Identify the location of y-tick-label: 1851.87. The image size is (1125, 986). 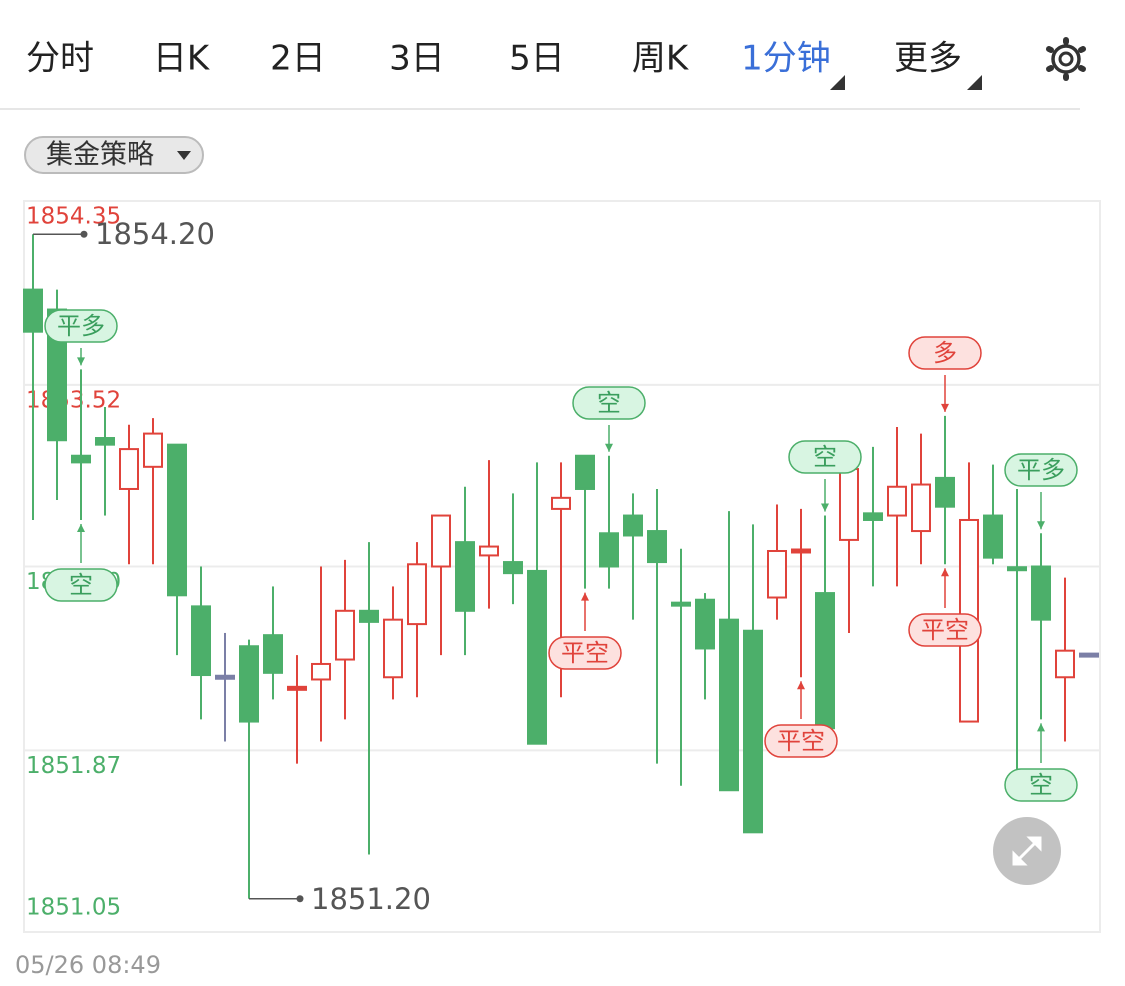
(73, 766).